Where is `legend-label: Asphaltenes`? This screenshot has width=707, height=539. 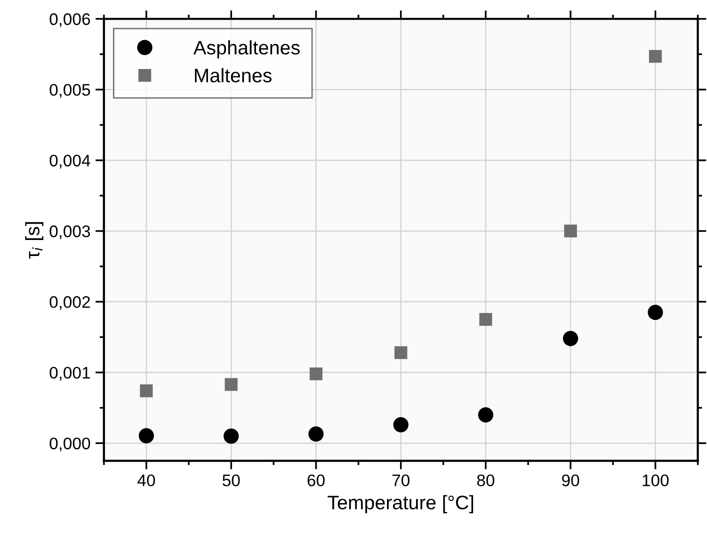
legend-label: Asphaltenes is located at coordinates (246, 49).